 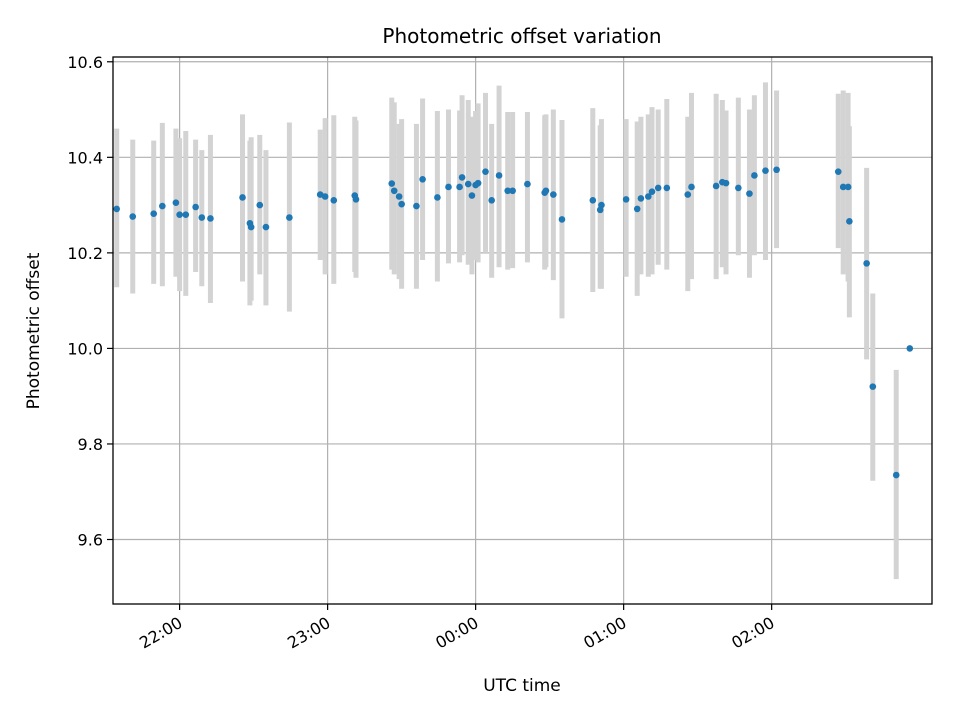 I want to click on chart-title: Photometric offset variation, so click(x=521, y=36).